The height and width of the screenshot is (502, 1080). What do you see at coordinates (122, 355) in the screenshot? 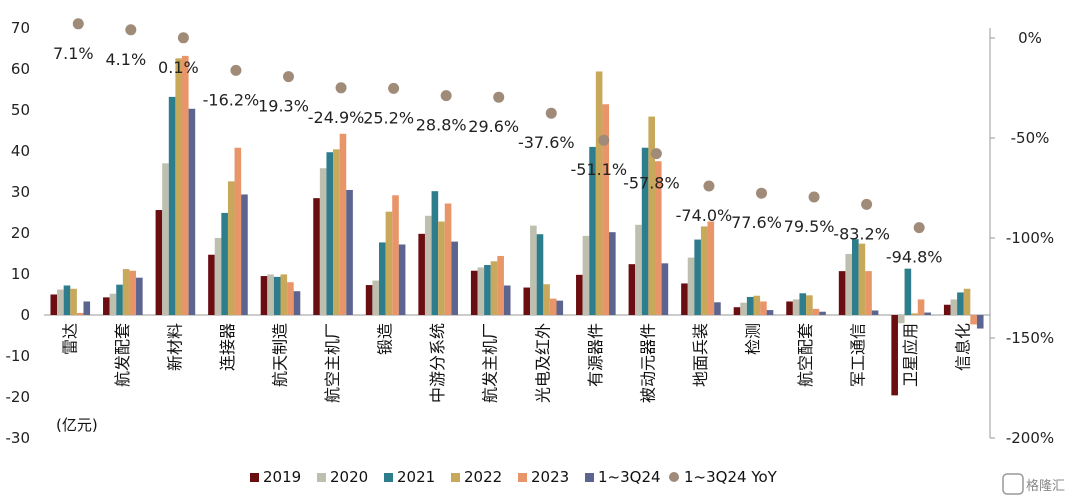
I see `category-label: 航发配套` at bounding box center [122, 355].